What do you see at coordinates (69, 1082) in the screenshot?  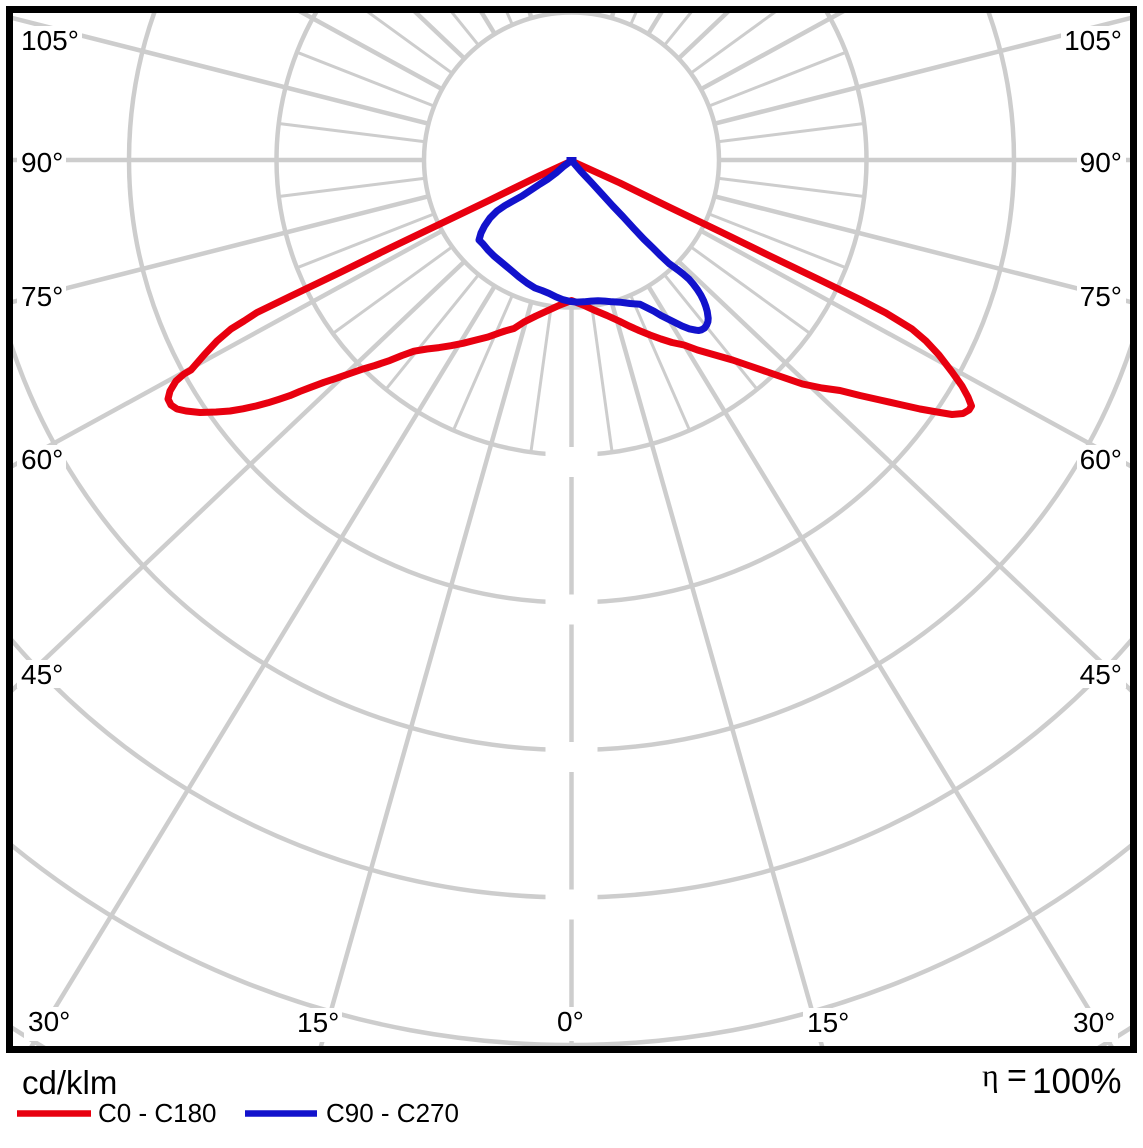 I see `svg-text: cd/klm` at bounding box center [69, 1082].